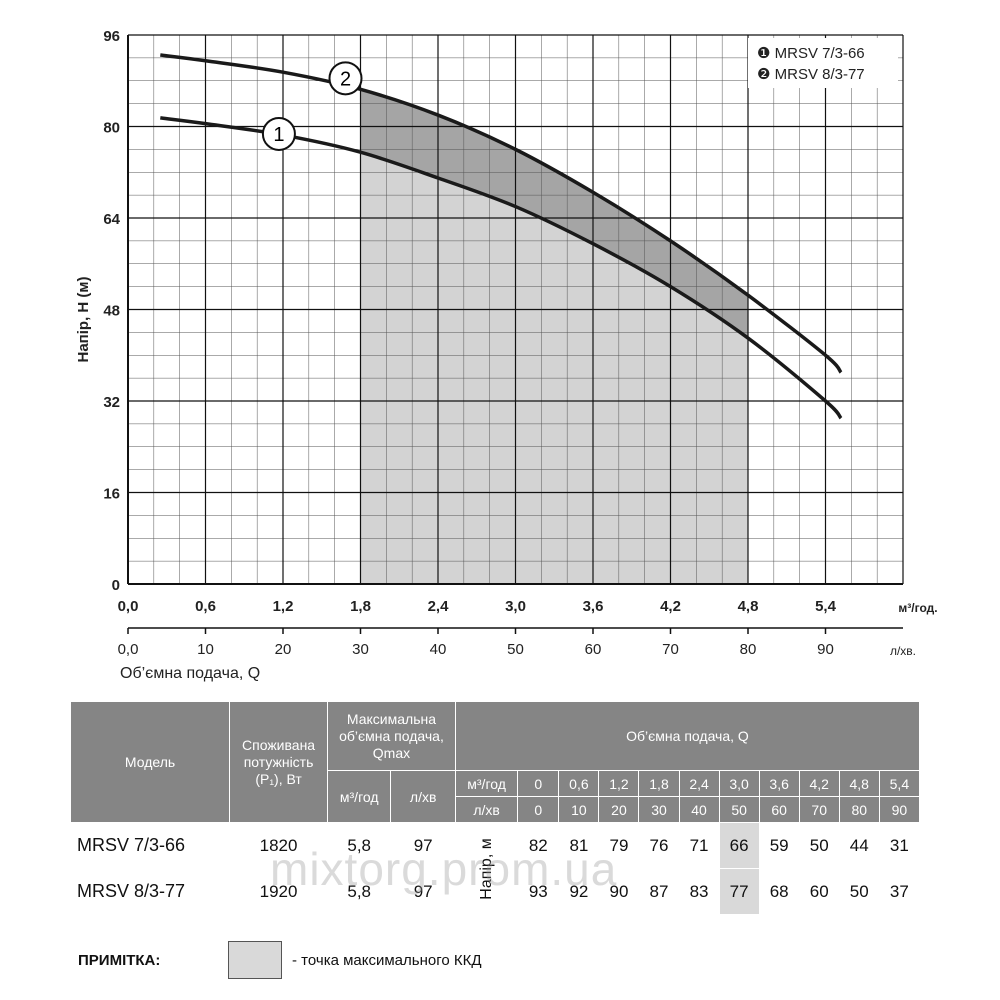 The height and width of the screenshot is (1000, 1000). I want to click on header-flow-m3-label: м³/год, so click(486, 783).